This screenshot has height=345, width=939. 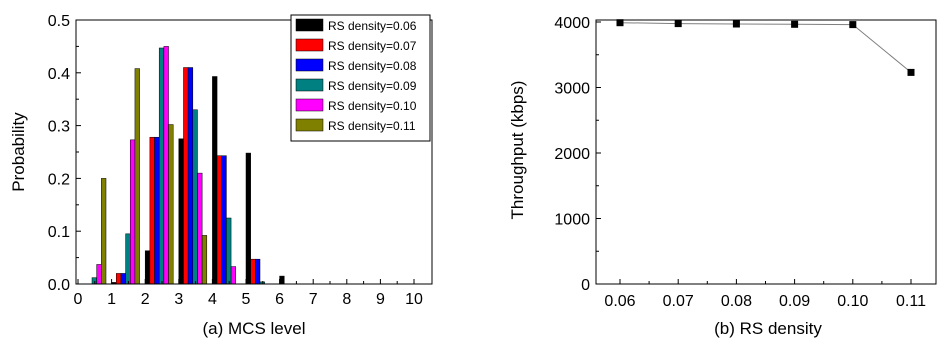 What do you see at coordinates (765, 294) in the screenshot?
I see `x-axis-ticks: 0.06 0.07 0.08 0.09 0.10 0.11` at bounding box center [765, 294].